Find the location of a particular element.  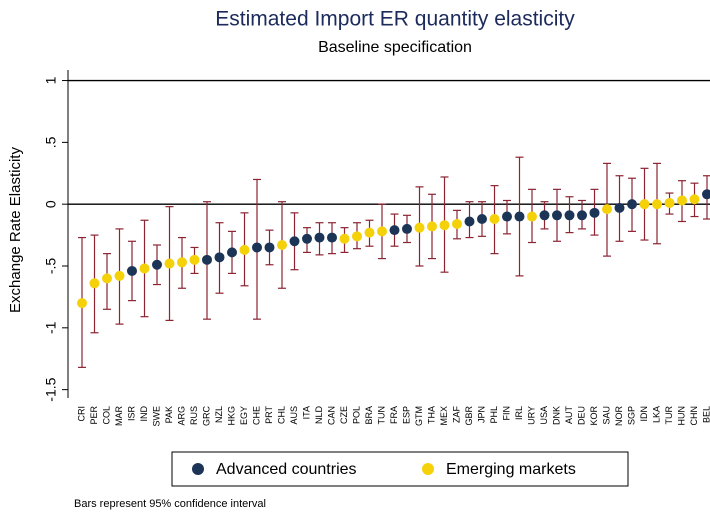

x-tick-label: THA is located at coordinates (431, 415).